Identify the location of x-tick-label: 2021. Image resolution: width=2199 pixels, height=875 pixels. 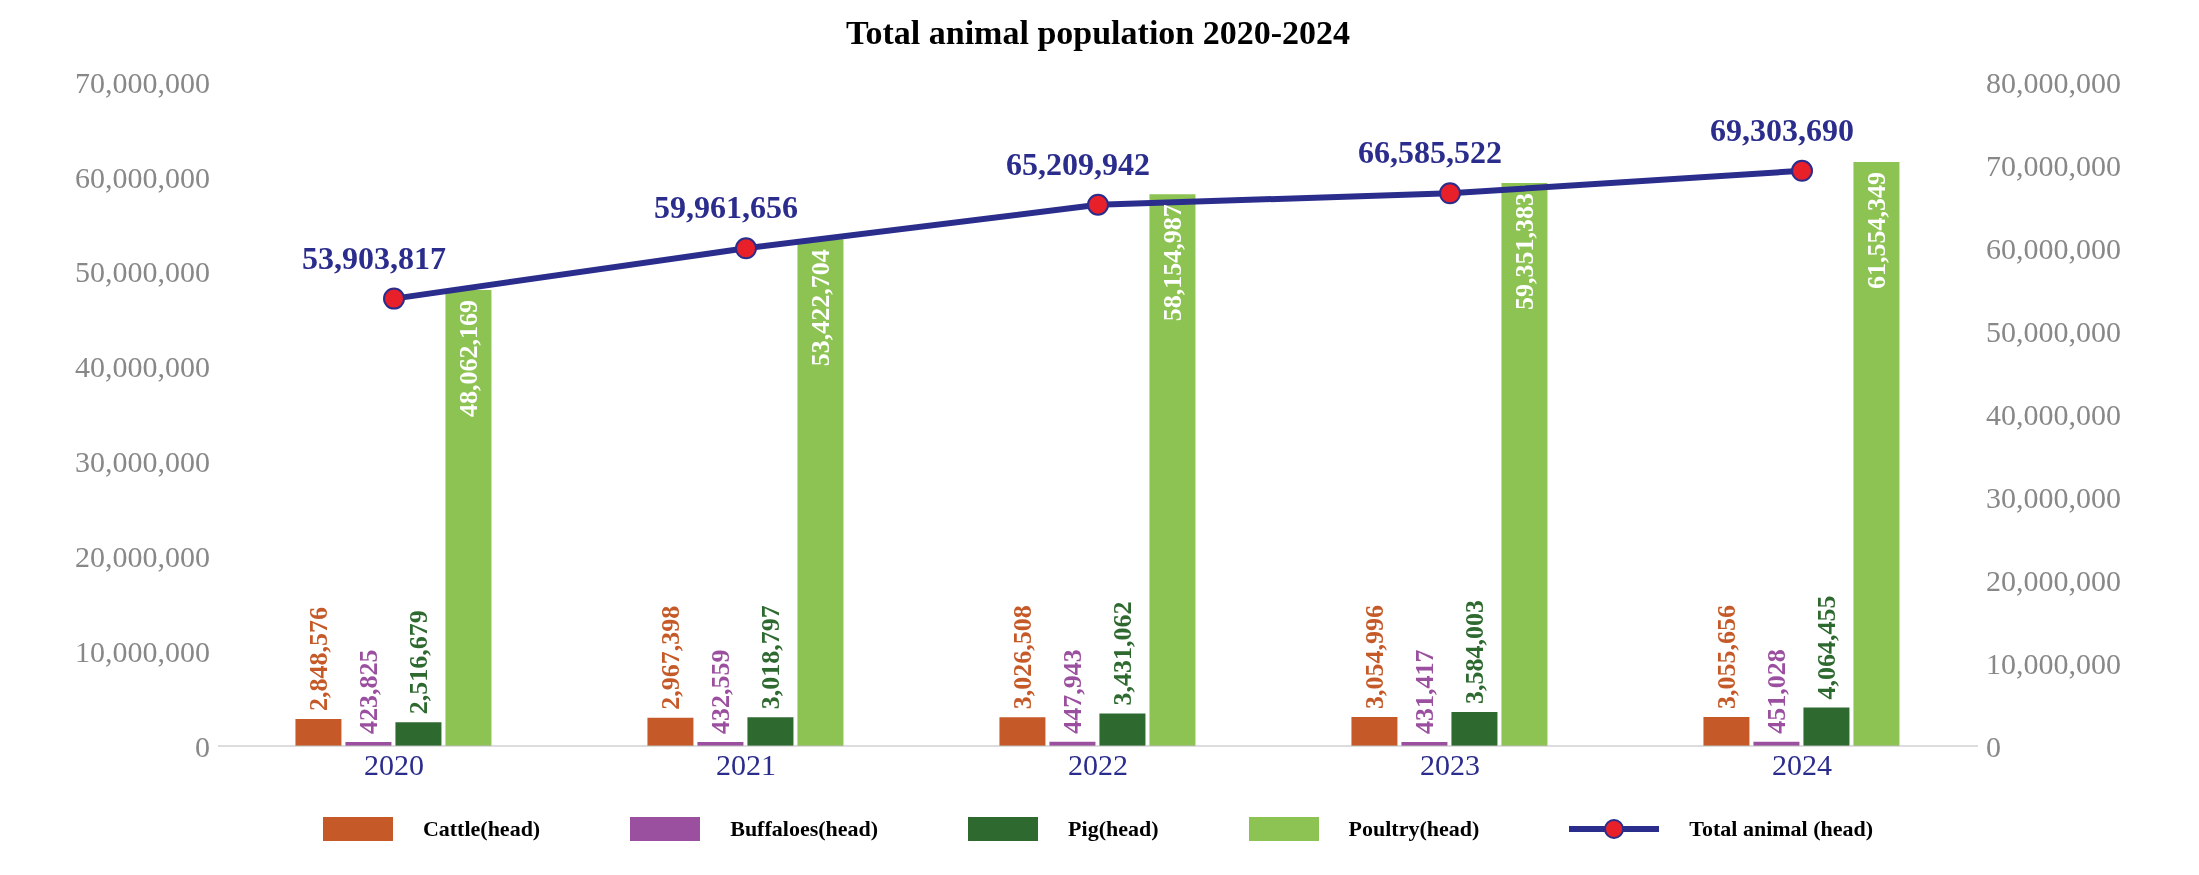
(746, 765).